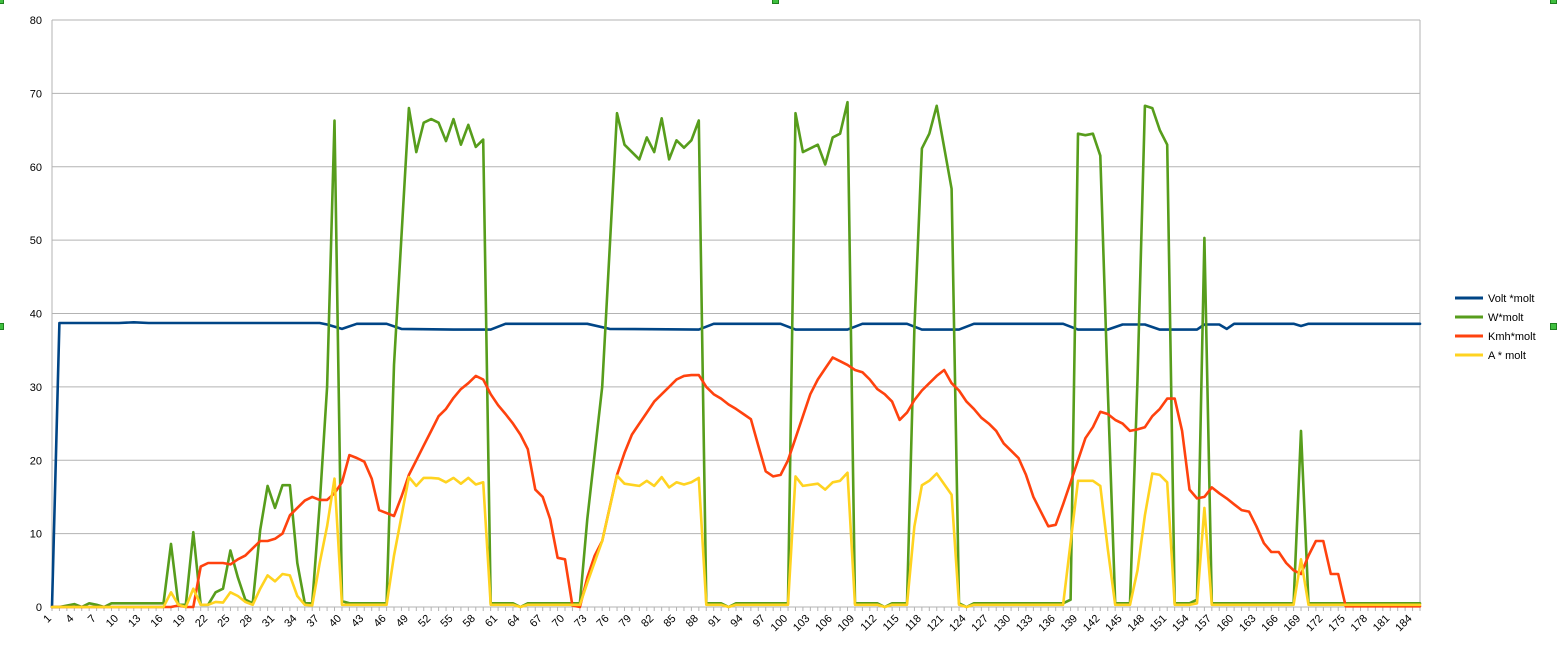  I want to click on x-tick-label: 103, so click(801, 623).